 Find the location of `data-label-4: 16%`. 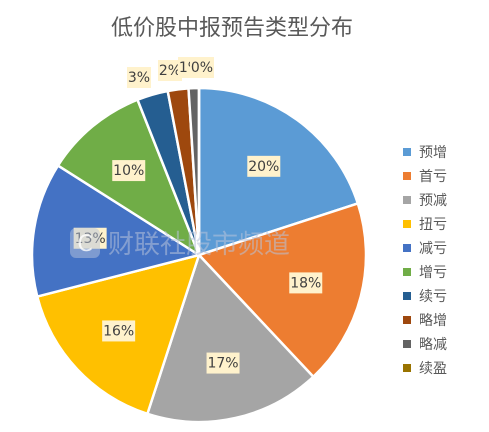

data-label-4: 16% is located at coordinates (119, 331).